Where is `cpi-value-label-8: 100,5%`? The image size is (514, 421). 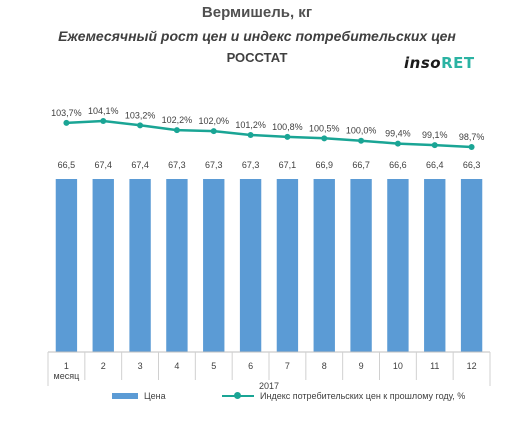 cpi-value-label-8: 100,5% is located at coordinates (324, 128).